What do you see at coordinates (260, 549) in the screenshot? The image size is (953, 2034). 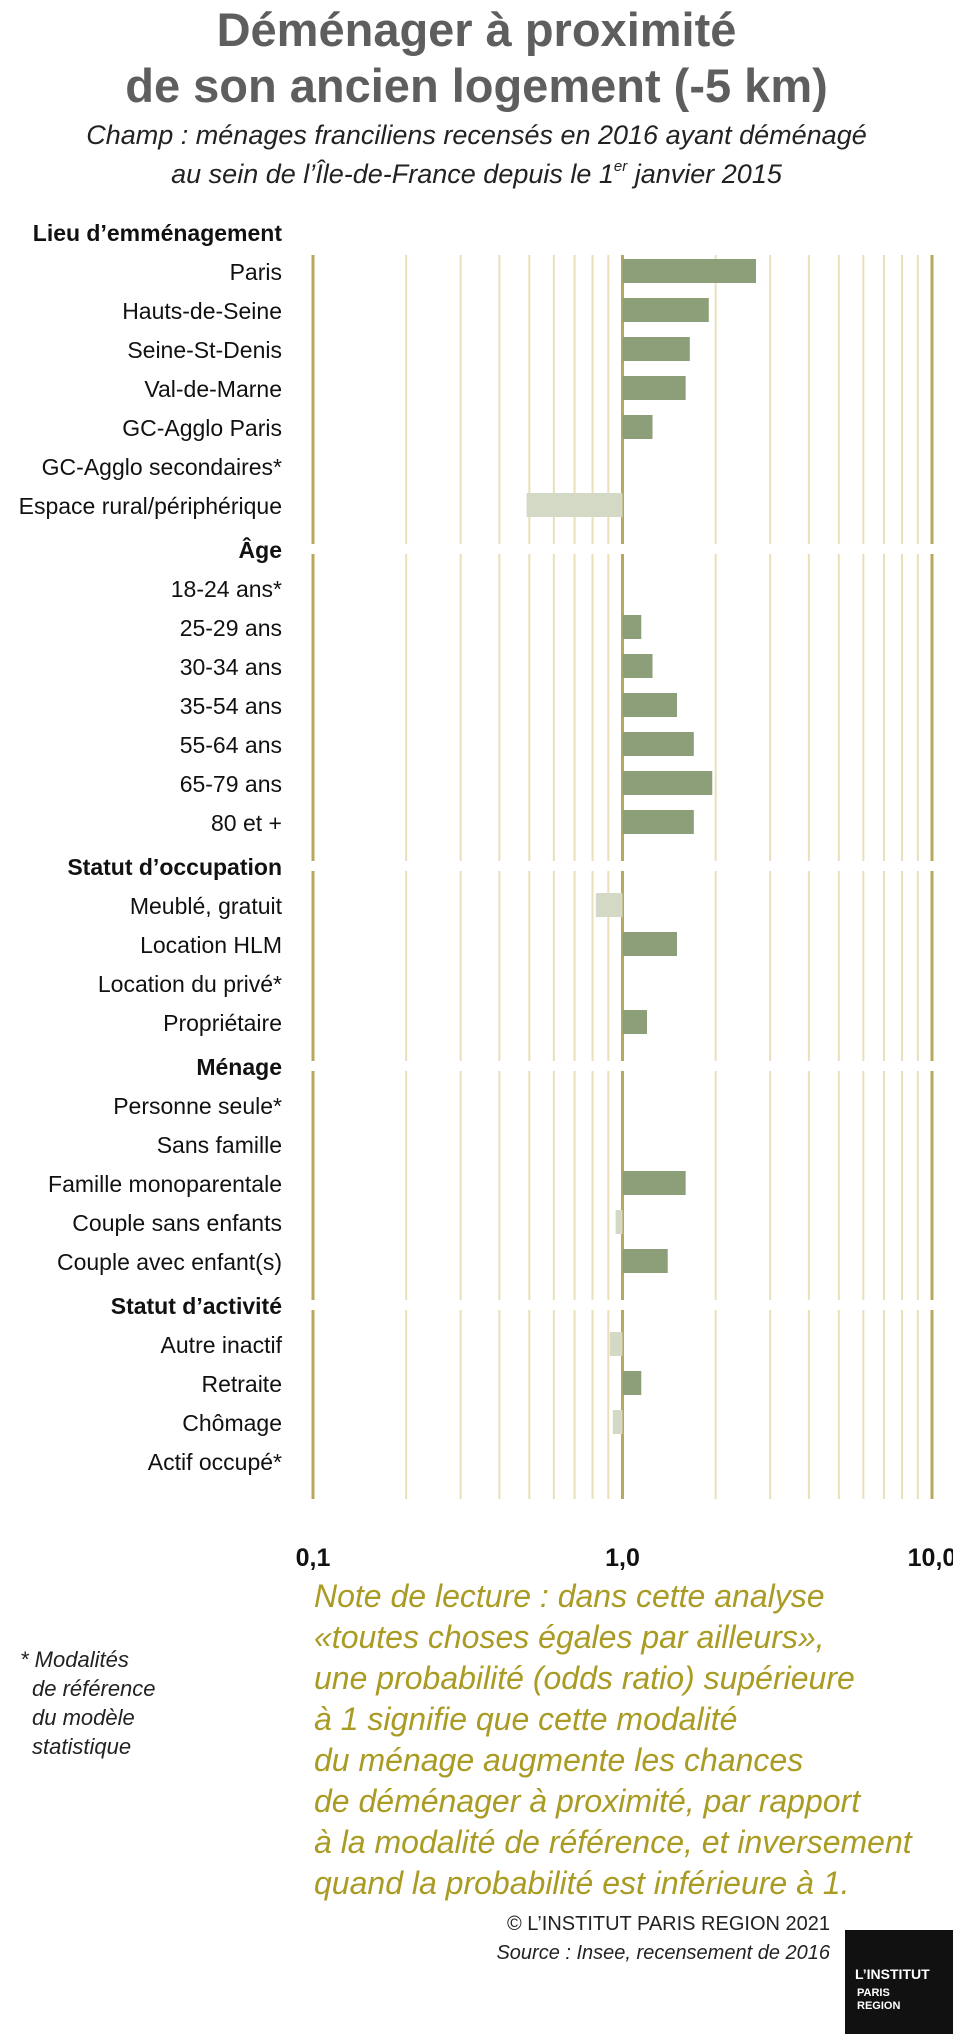 I see `group-label: Âge` at bounding box center [260, 549].